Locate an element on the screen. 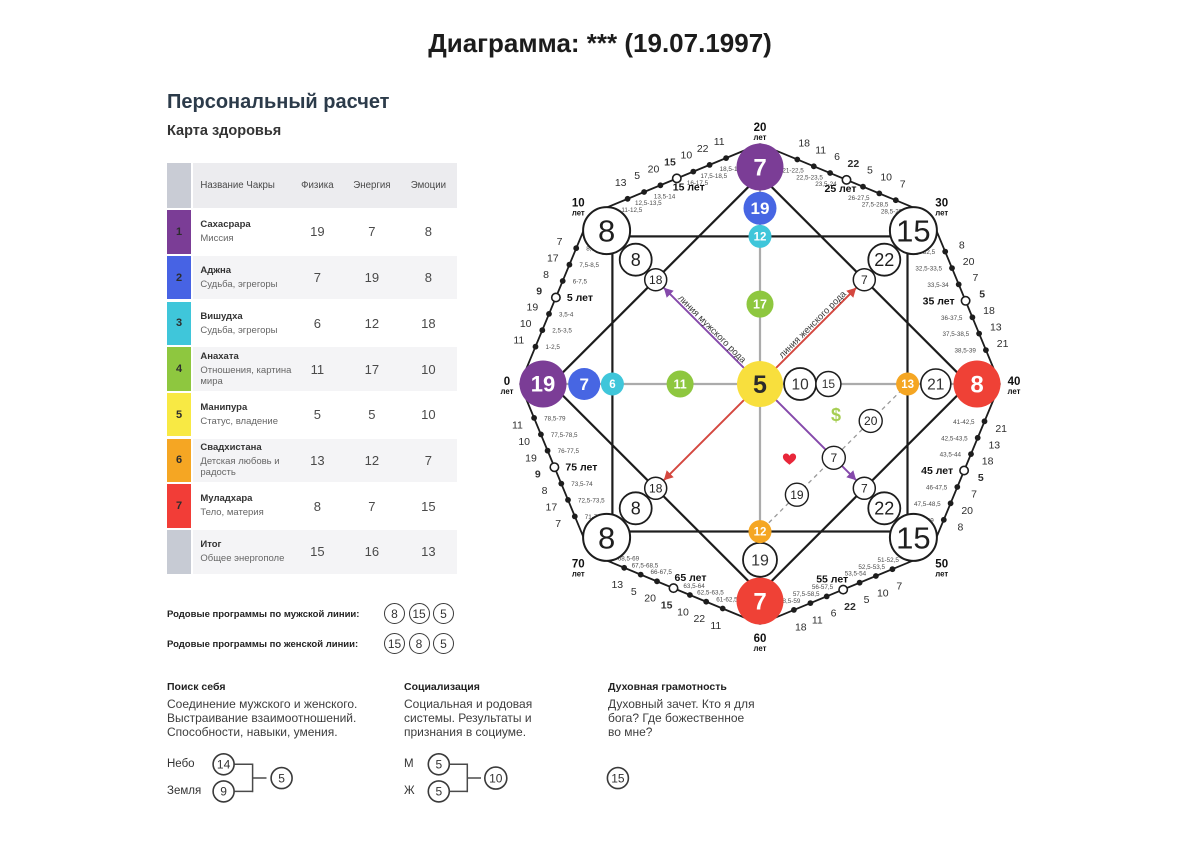 This screenshot has height=849, width=1200. svg-text: 7,5-8,5 is located at coordinates (589, 265).